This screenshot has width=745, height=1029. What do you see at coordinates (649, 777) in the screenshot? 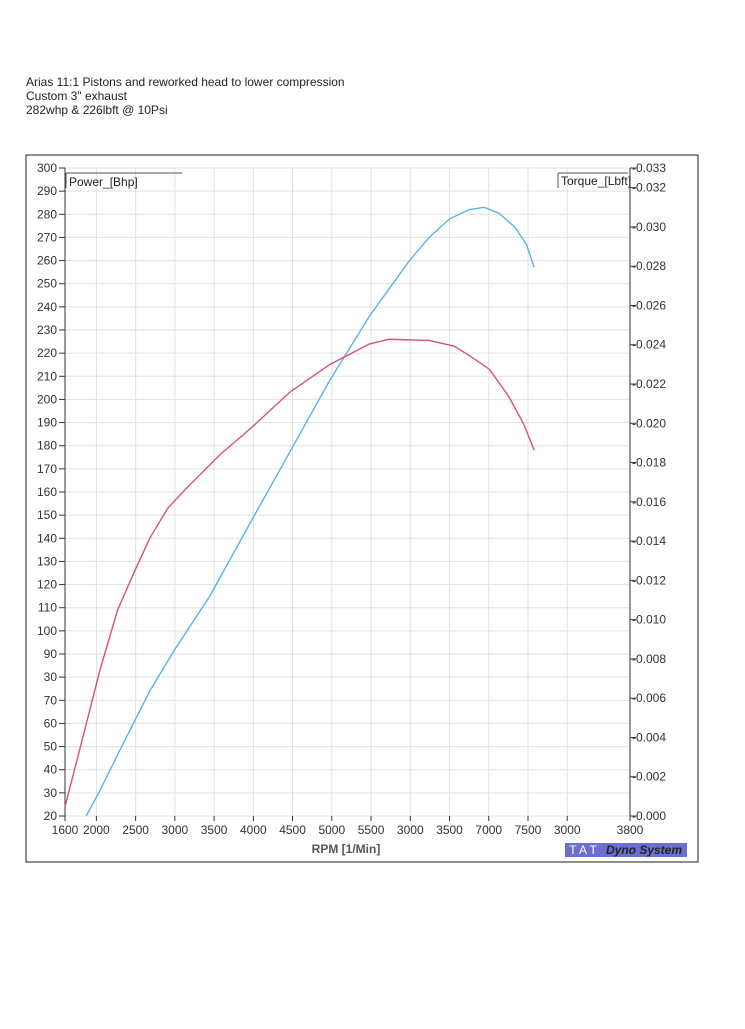
I see `y2-tick-label: -0.002` at bounding box center [649, 777].